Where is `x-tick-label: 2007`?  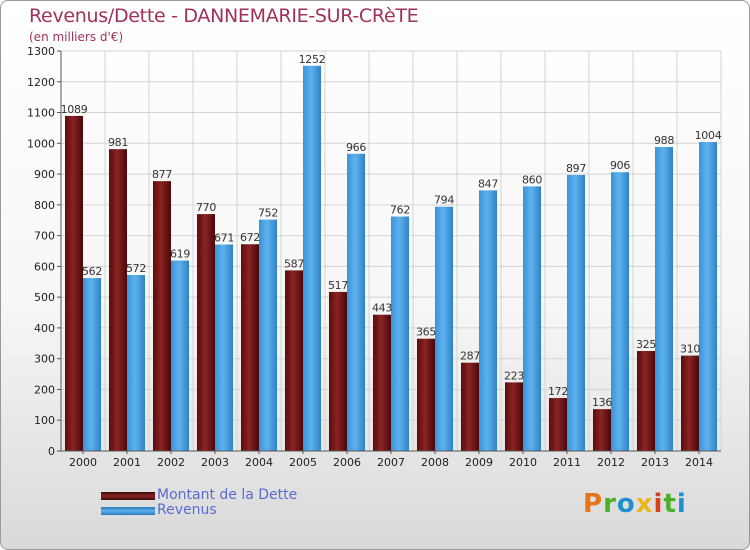 x-tick-label: 2007 is located at coordinates (391, 462).